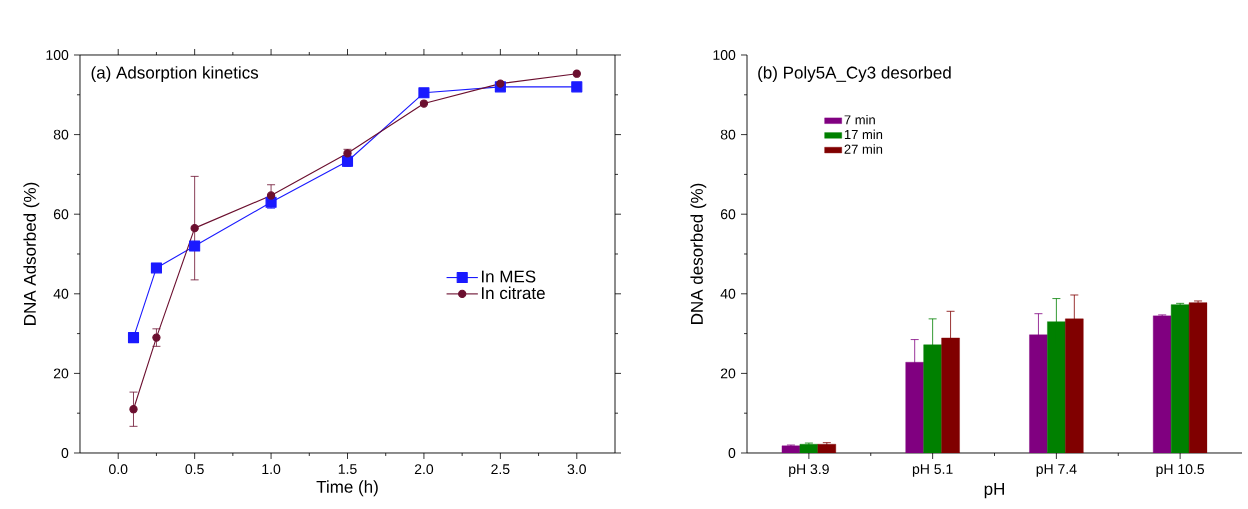  I want to click on x-tick-label: 0.5, so click(194, 469).